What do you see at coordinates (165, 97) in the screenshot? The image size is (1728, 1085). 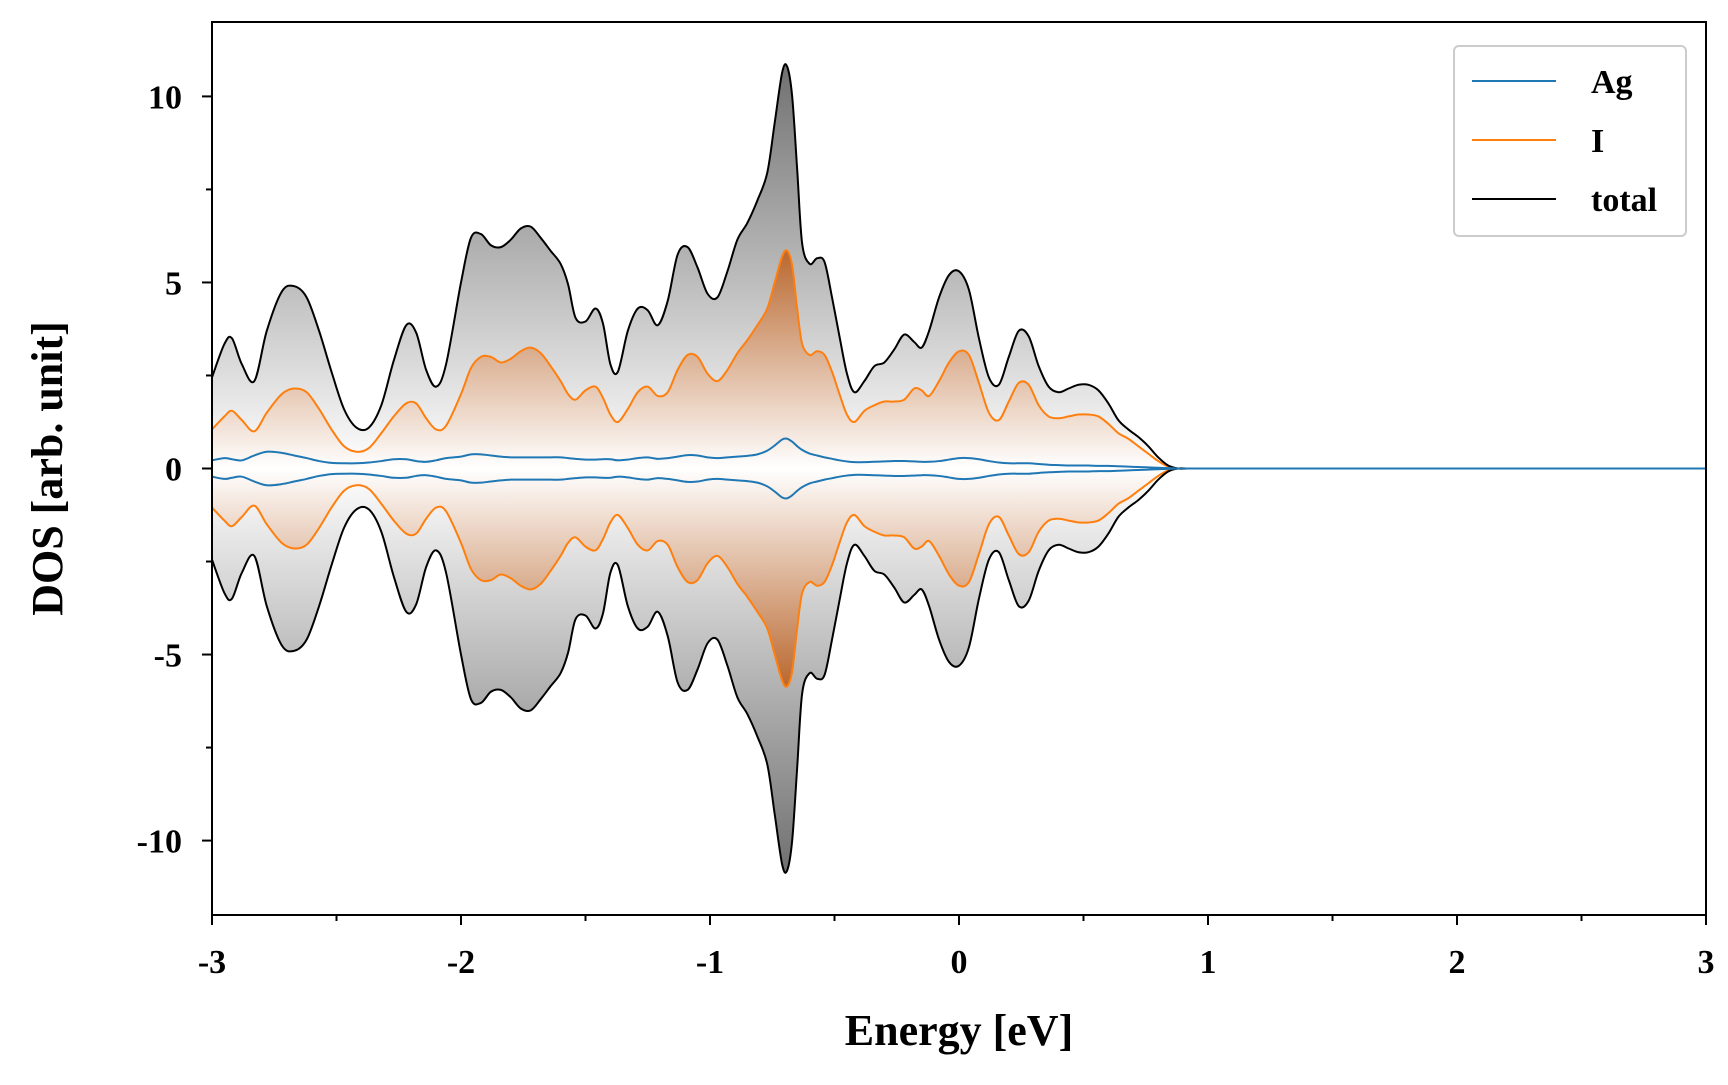 I see `y-tick-label: 10` at bounding box center [165, 97].